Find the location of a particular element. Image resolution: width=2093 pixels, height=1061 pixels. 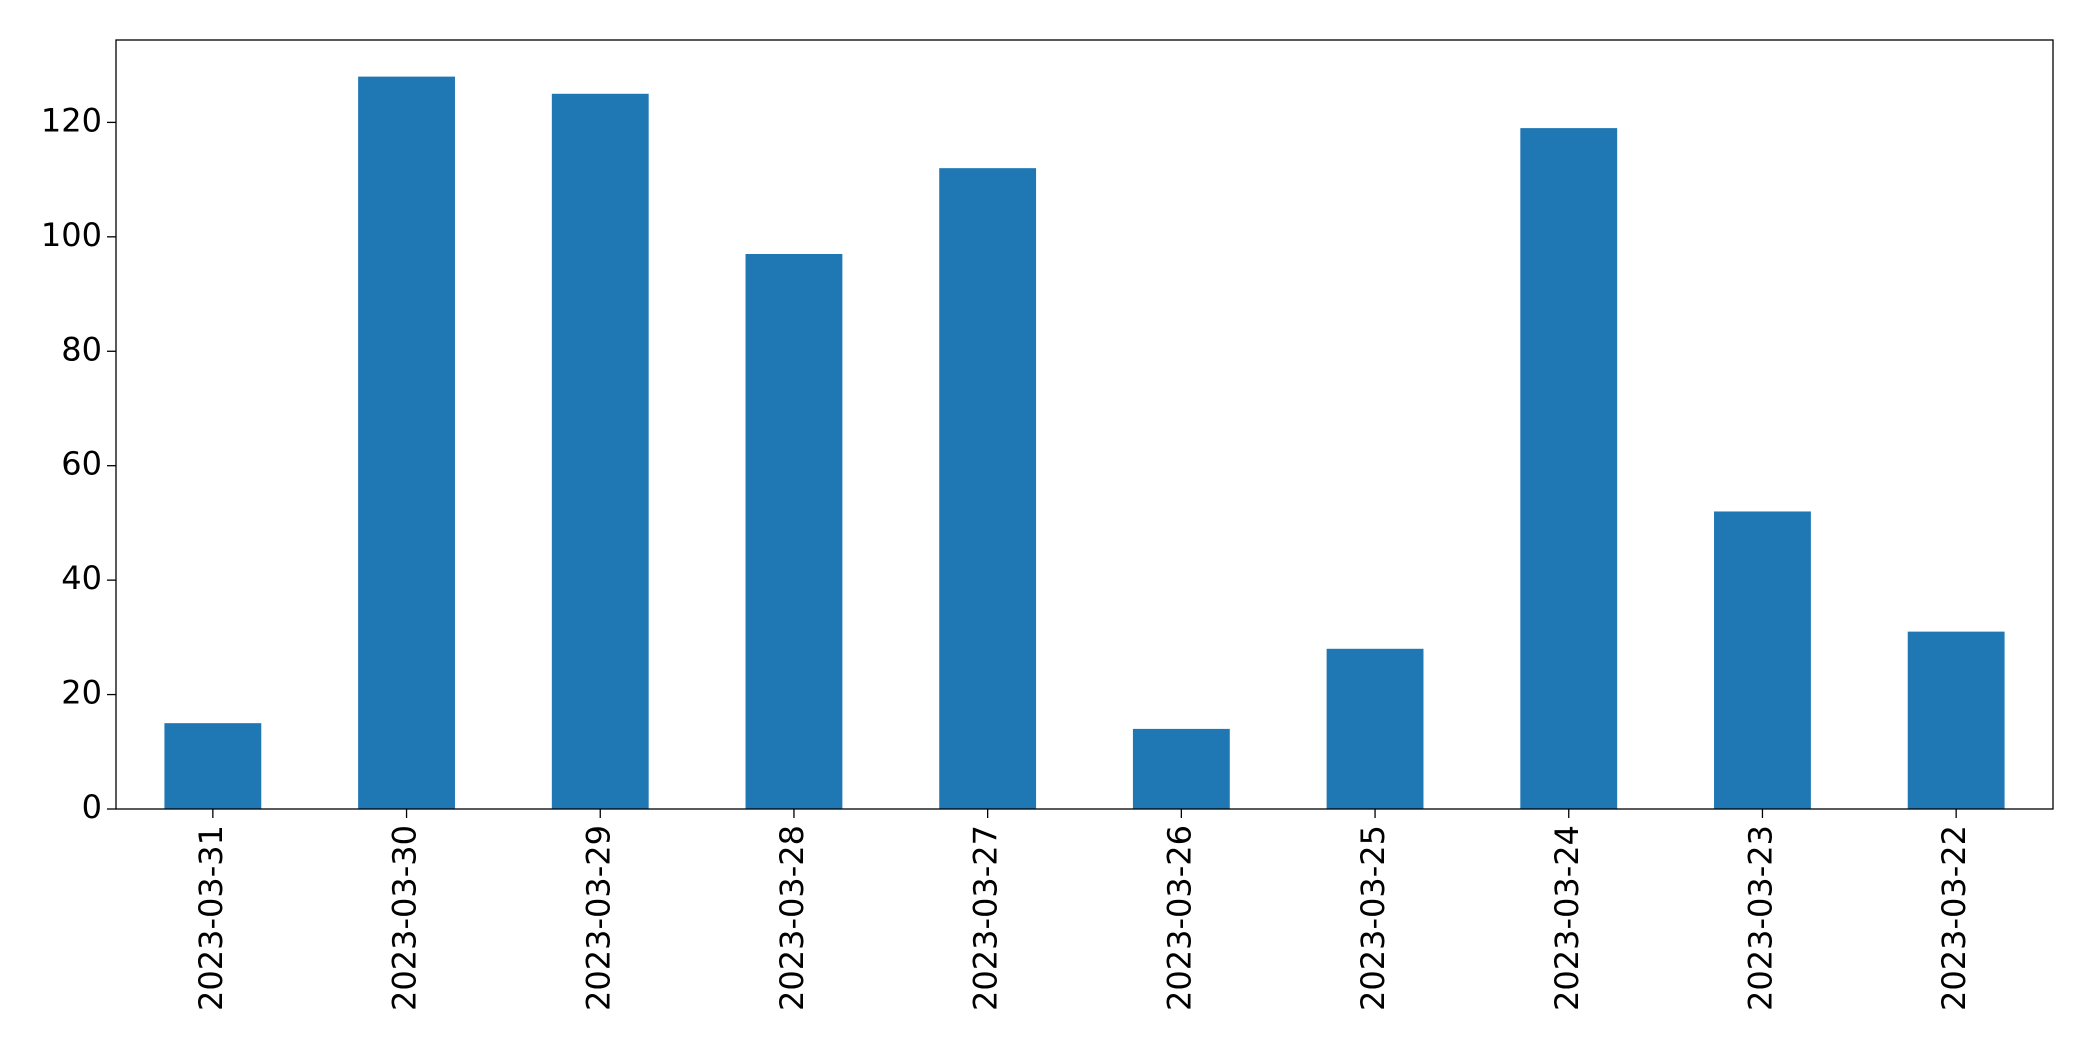

x-tick-label: 2023-03-22 is located at coordinates (1954, 918).